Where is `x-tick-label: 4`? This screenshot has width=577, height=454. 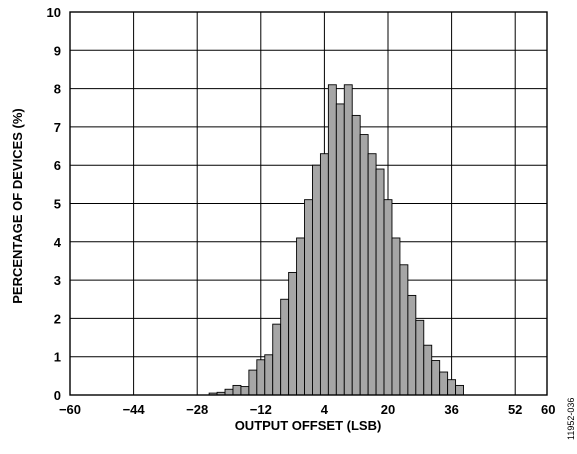
x-tick-label: 4 is located at coordinates (325, 409).